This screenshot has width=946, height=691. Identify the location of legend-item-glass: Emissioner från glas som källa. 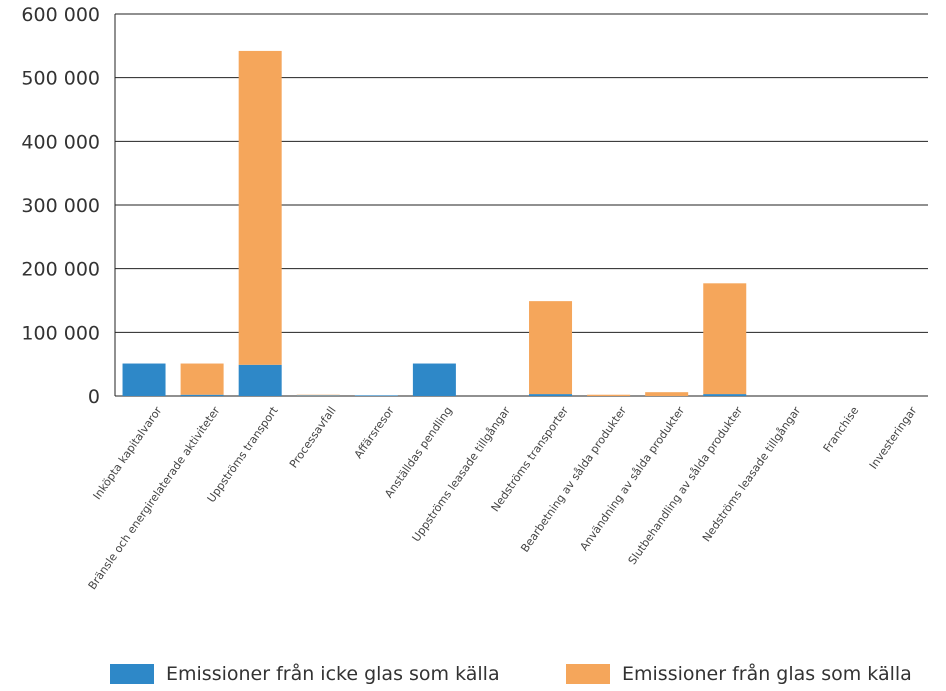
(739, 674).